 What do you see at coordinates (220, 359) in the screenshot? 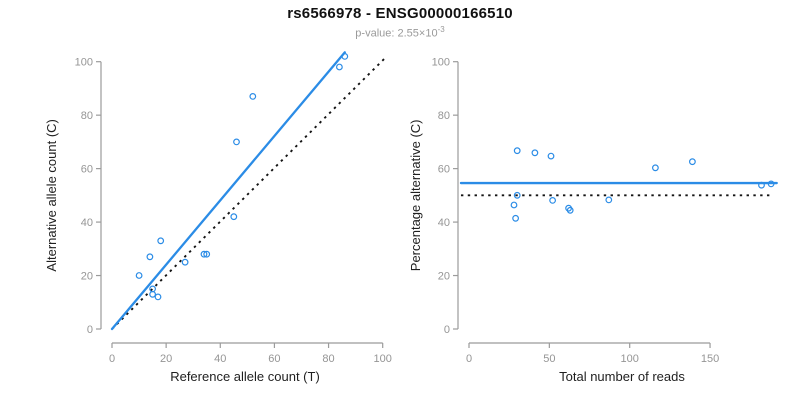
I see `x-tick-label: 40` at bounding box center [220, 359].